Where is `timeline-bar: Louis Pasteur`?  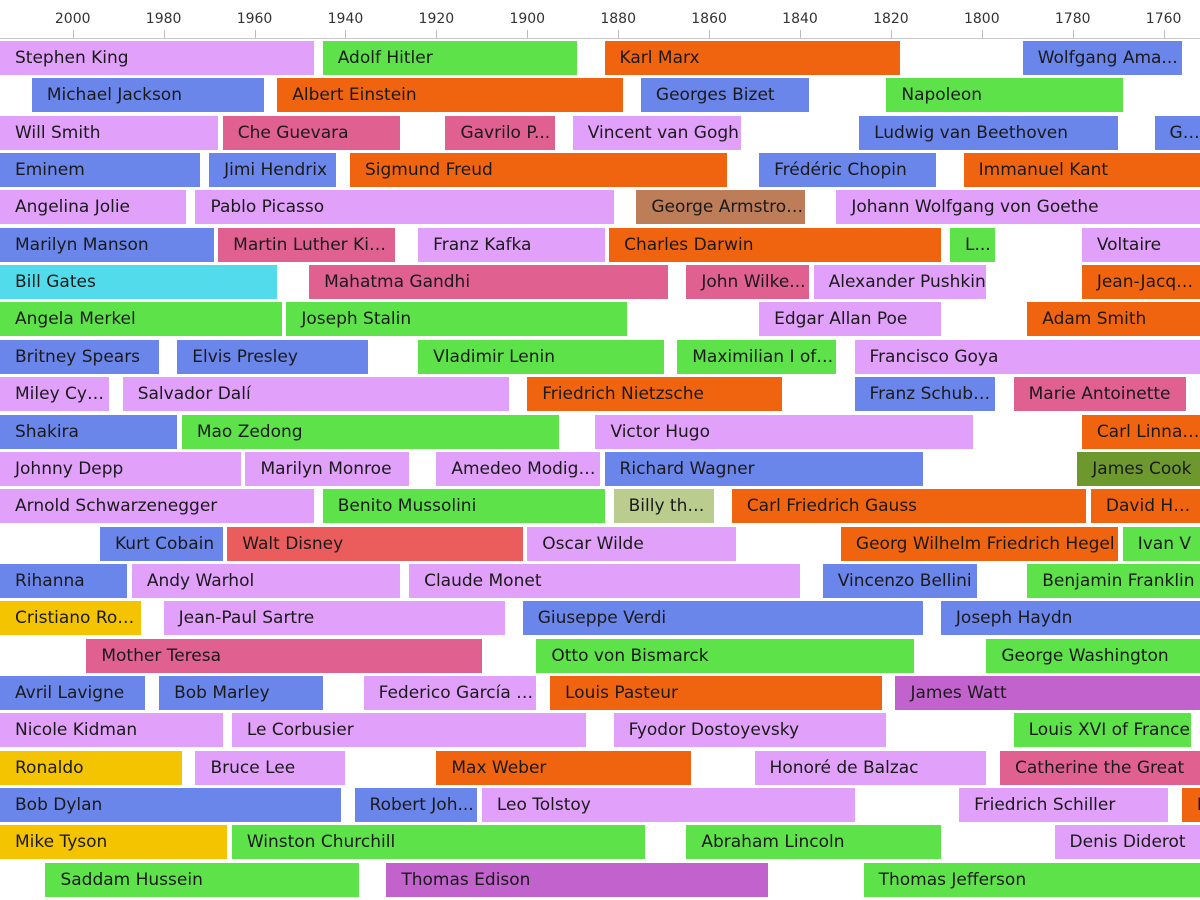
timeline-bar: Louis Pasteur is located at coordinates (716, 692).